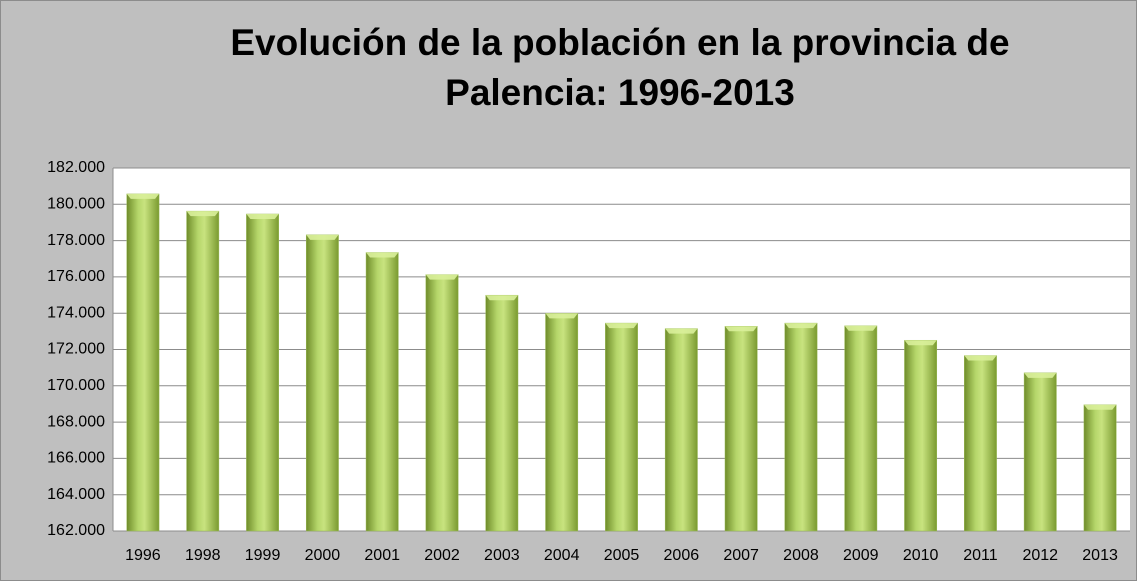  What do you see at coordinates (861, 555) in the screenshot?
I see `x-tick-label: 2009` at bounding box center [861, 555].